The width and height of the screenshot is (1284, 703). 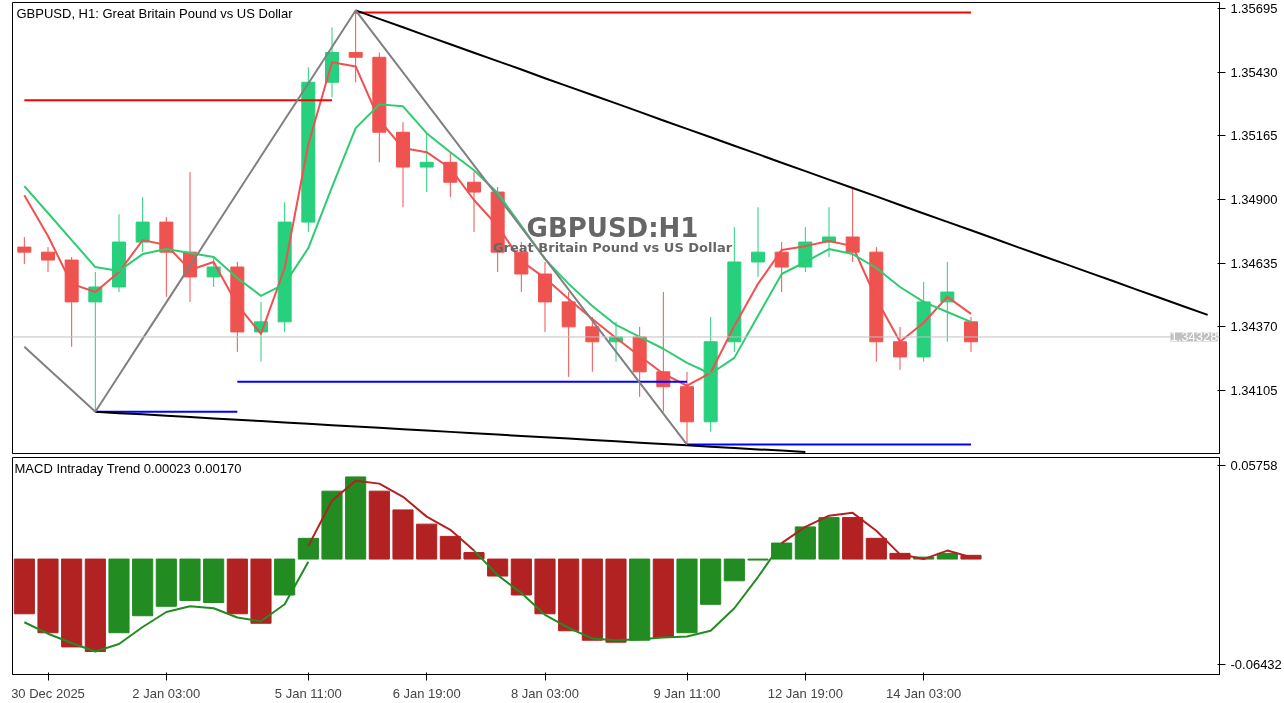 I want to click on y-tick-label: 1.34900, so click(x=1254, y=200).